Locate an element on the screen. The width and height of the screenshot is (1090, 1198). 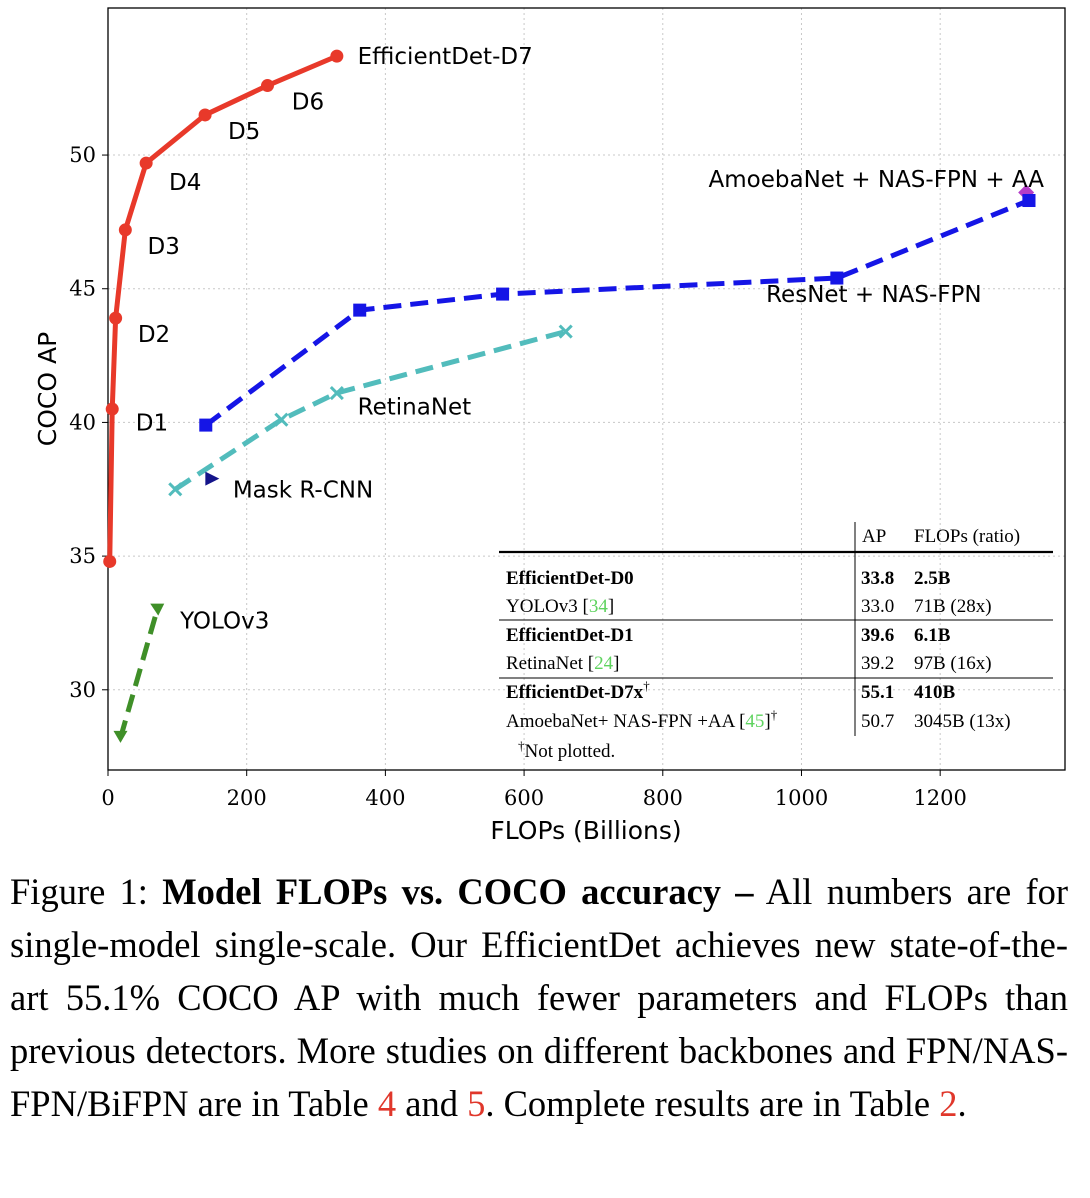
x-tick-label: 200 is located at coordinates (247, 798).